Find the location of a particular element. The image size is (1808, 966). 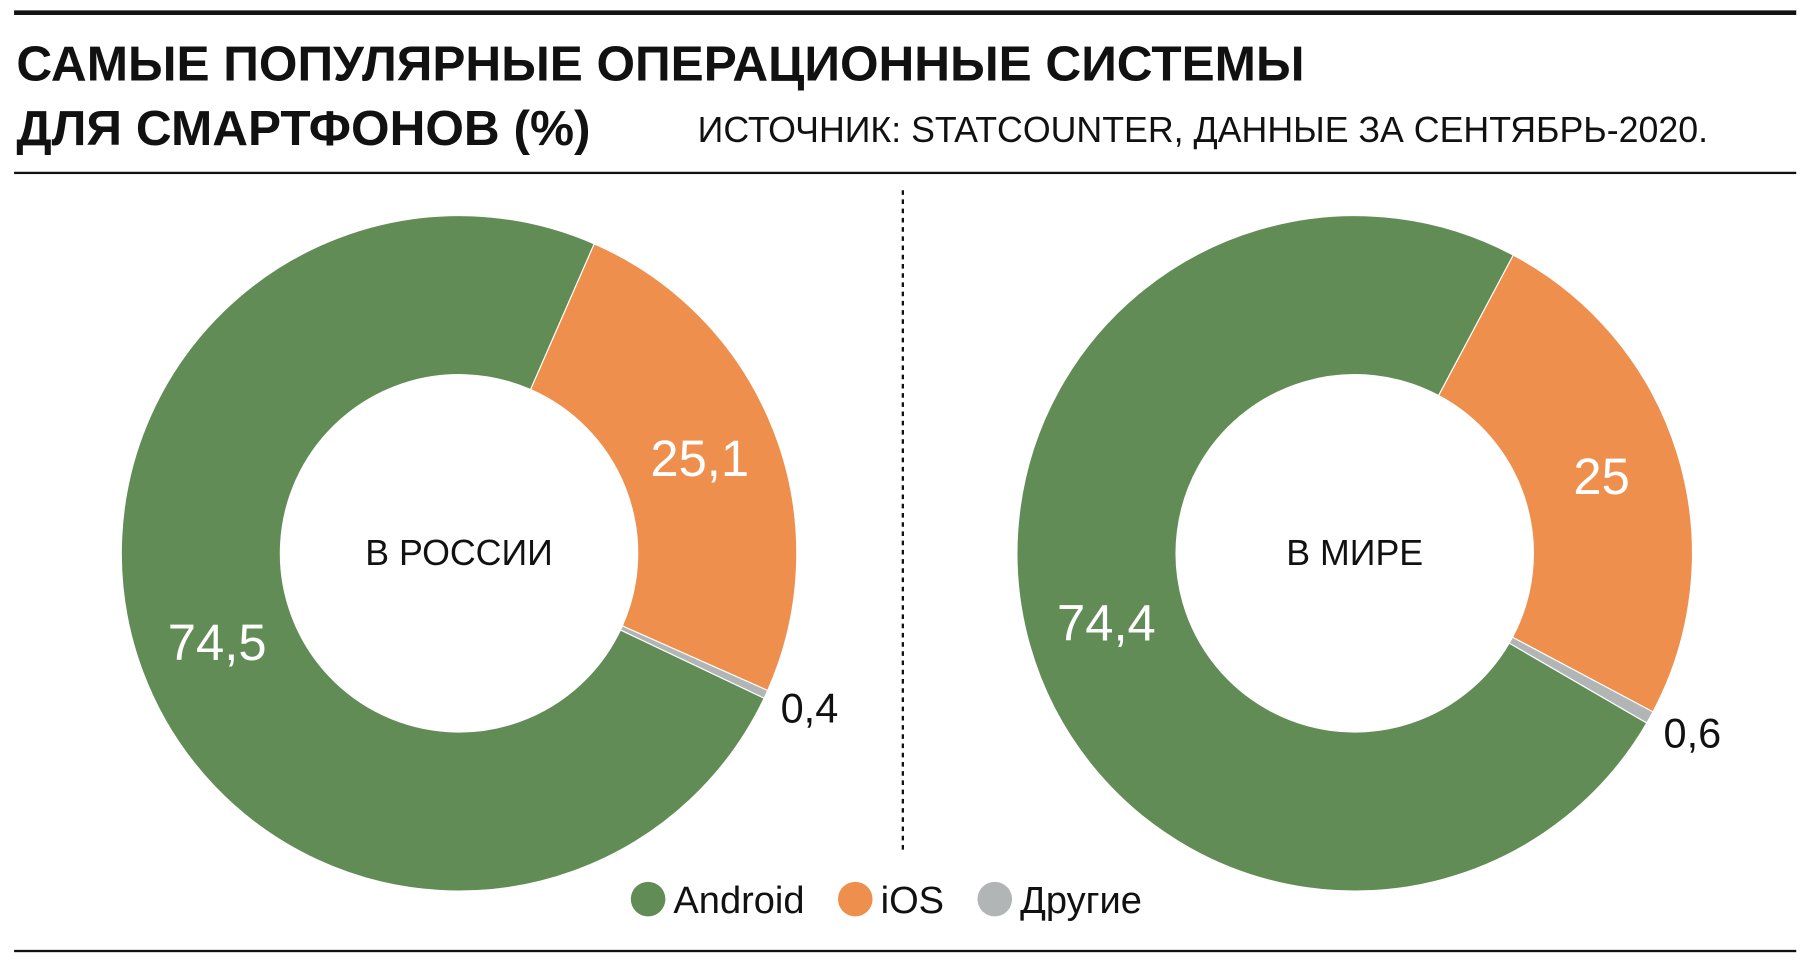

value-label: 0,4 is located at coordinates (810, 708).